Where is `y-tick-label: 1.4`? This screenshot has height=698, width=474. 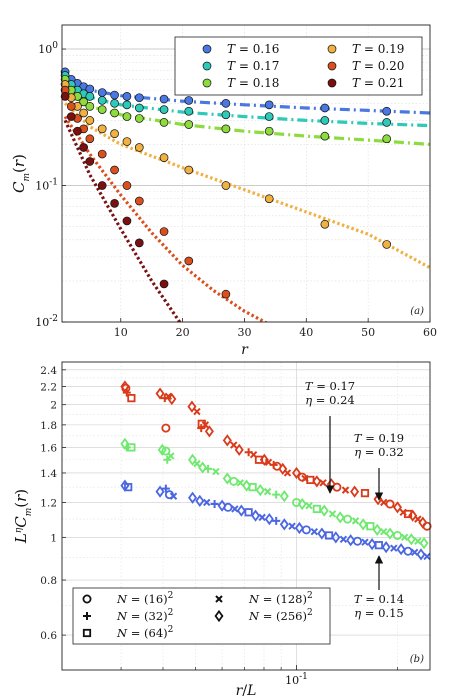
y-tick-label: 1.4 is located at coordinates (48, 474).